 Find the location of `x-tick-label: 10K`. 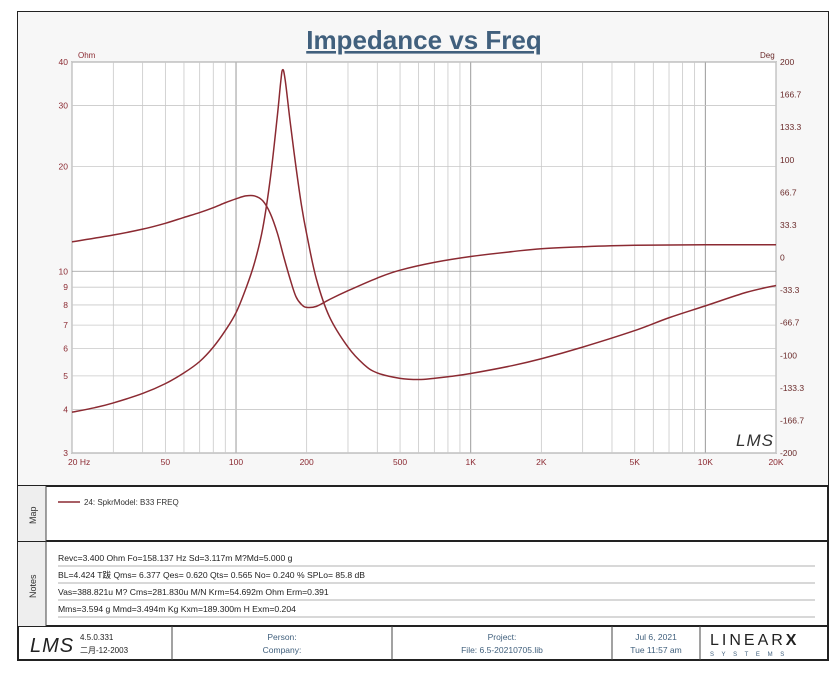

x-tick-label: 10K is located at coordinates (705, 462).